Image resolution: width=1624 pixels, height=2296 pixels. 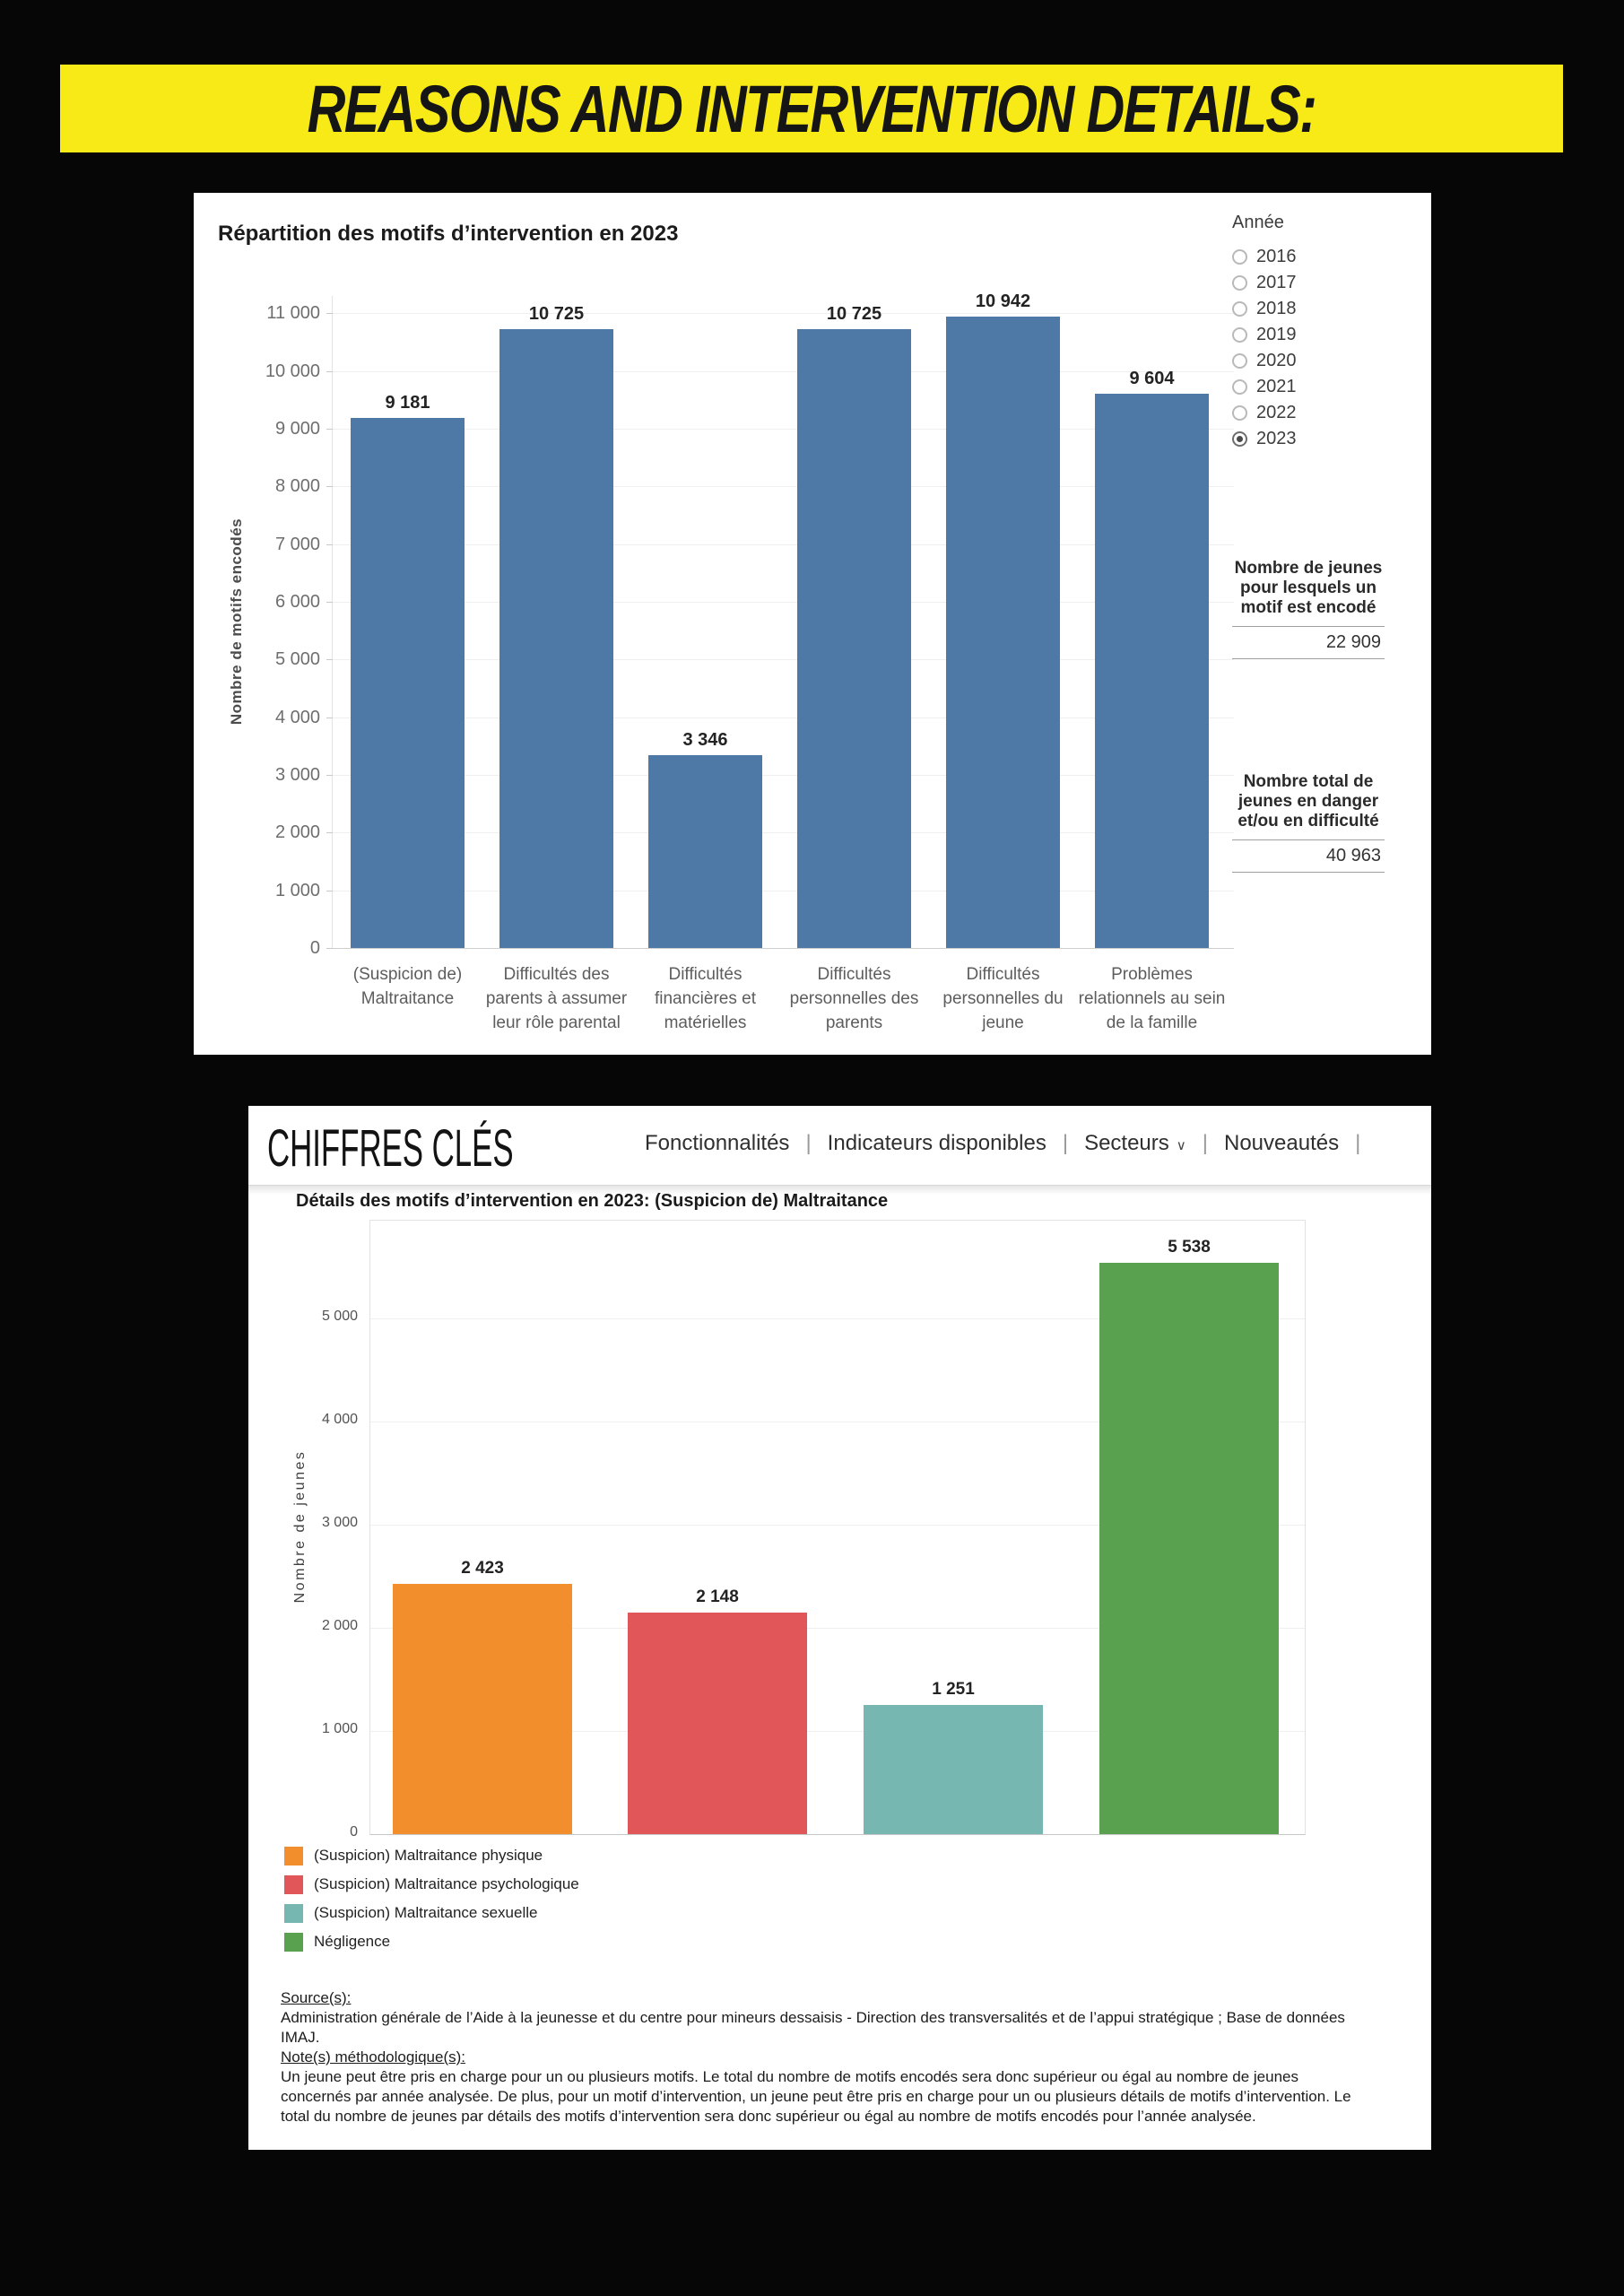 What do you see at coordinates (1326, 439) in the screenshot?
I see `year-option-2023: 2023` at bounding box center [1326, 439].